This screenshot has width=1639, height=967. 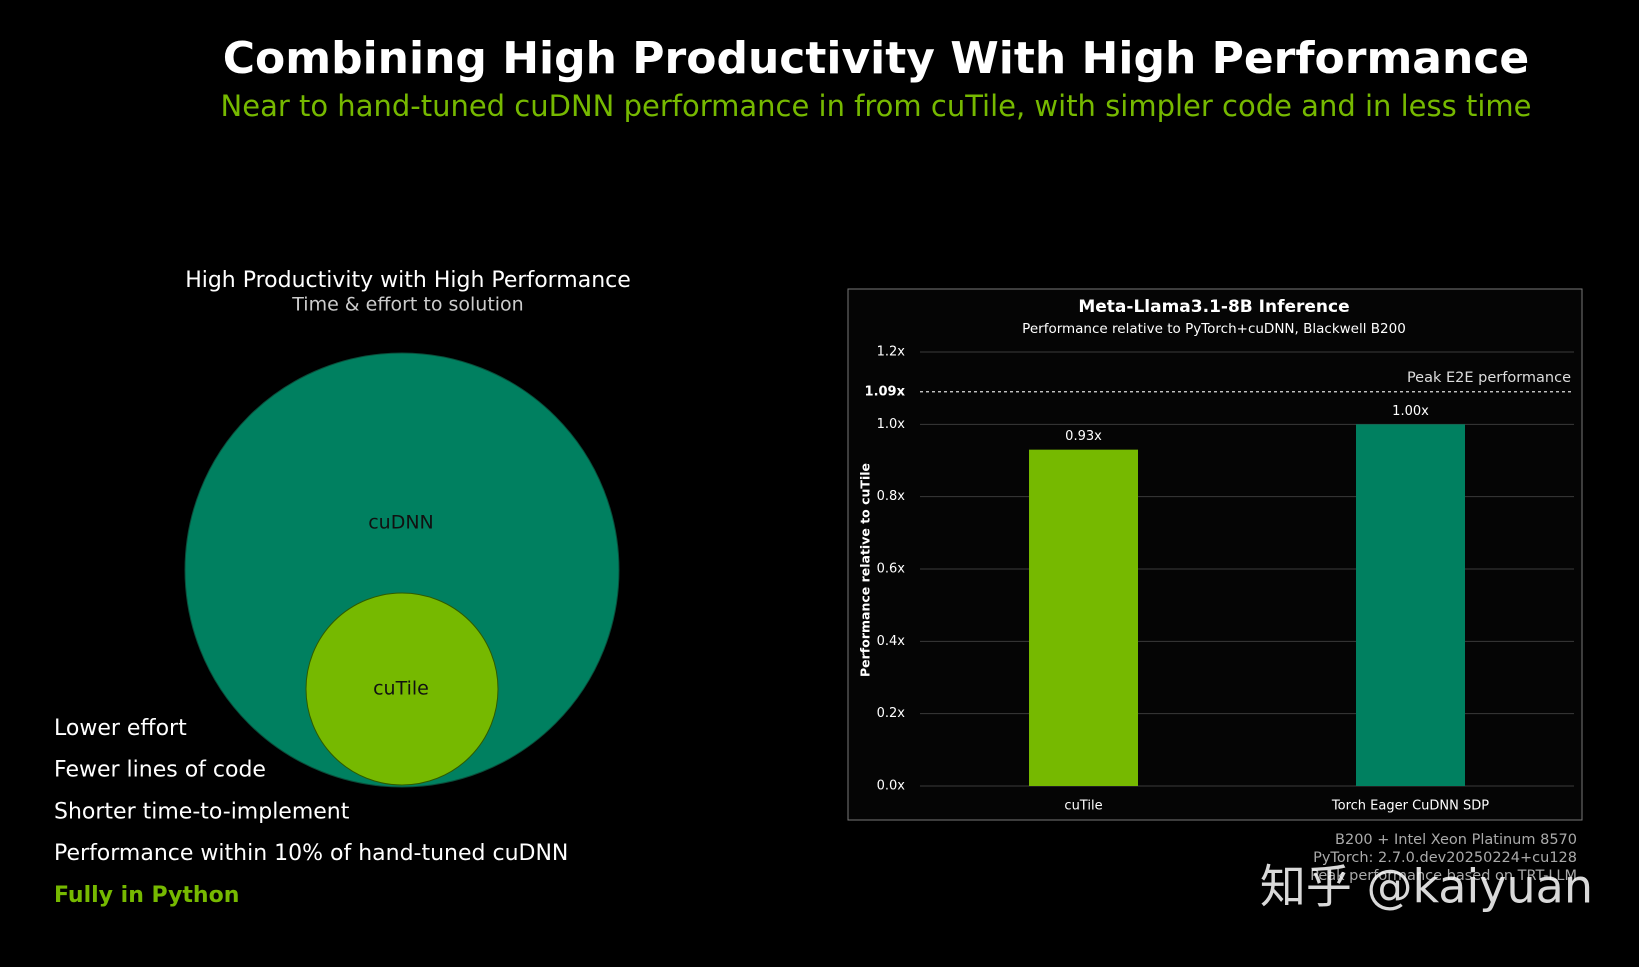 I want to click on footnote: PyTorch: 2.7.0.dev20250224+cu128, so click(x=1445, y=858).